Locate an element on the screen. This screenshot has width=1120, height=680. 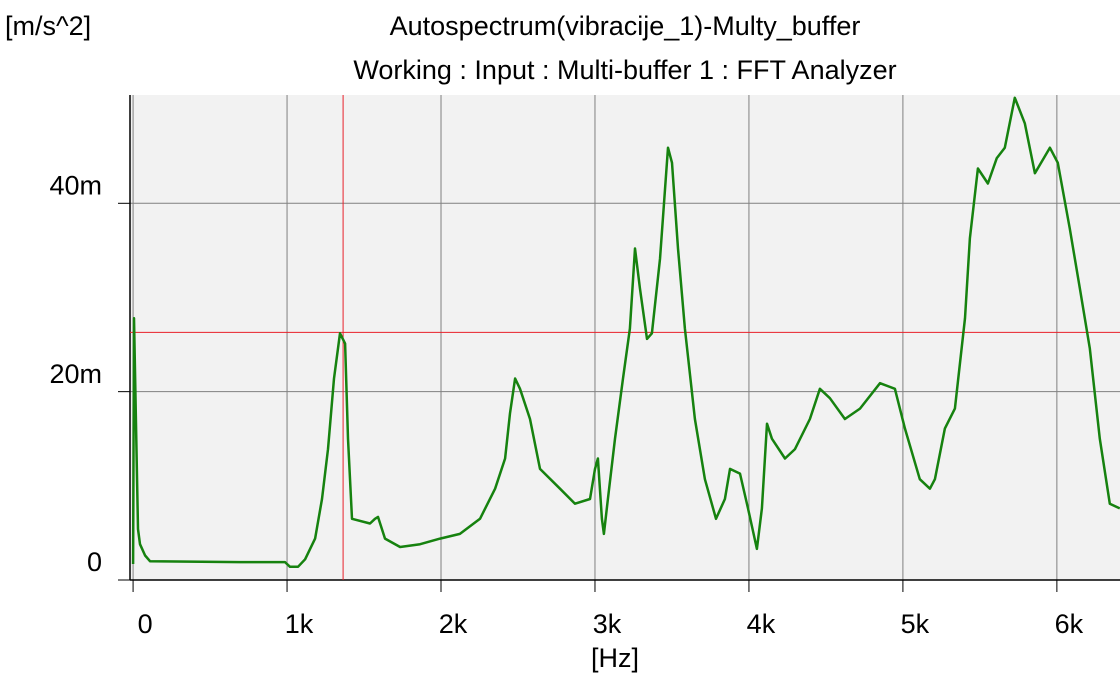
y-axis-label: [m/s^2] is located at coordinates (48, 26).